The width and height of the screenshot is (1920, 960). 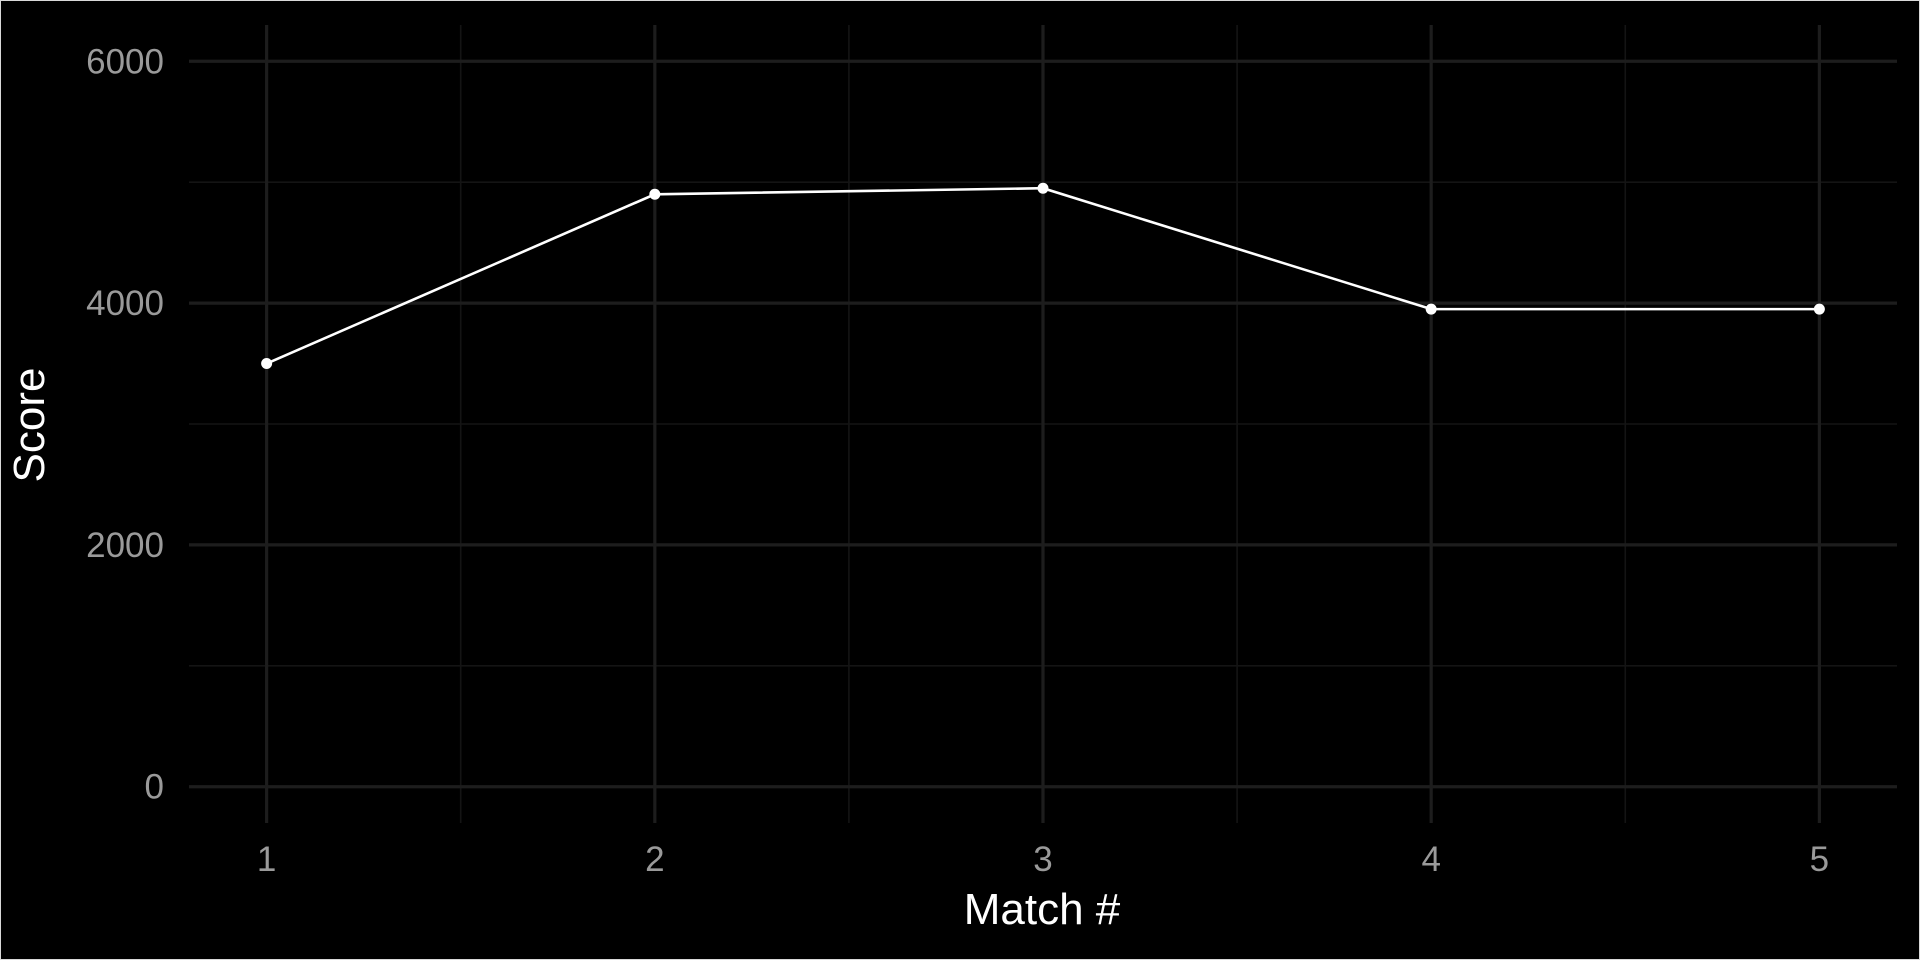 What do you see at coordinates (125, 545) in the screenshot?
I see `y-tick-label: 2000` at bounding box center [125, 545].